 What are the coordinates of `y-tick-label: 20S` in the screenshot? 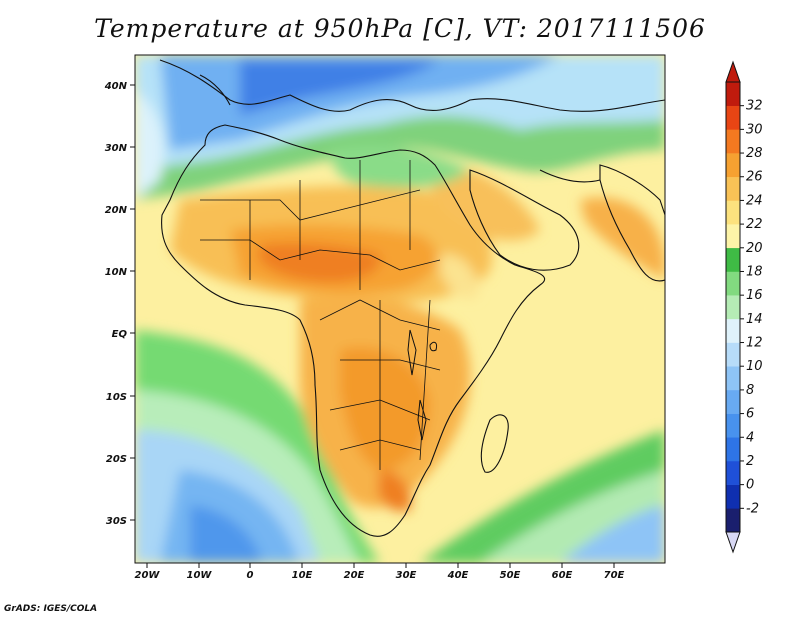 It's located at (116, 459).